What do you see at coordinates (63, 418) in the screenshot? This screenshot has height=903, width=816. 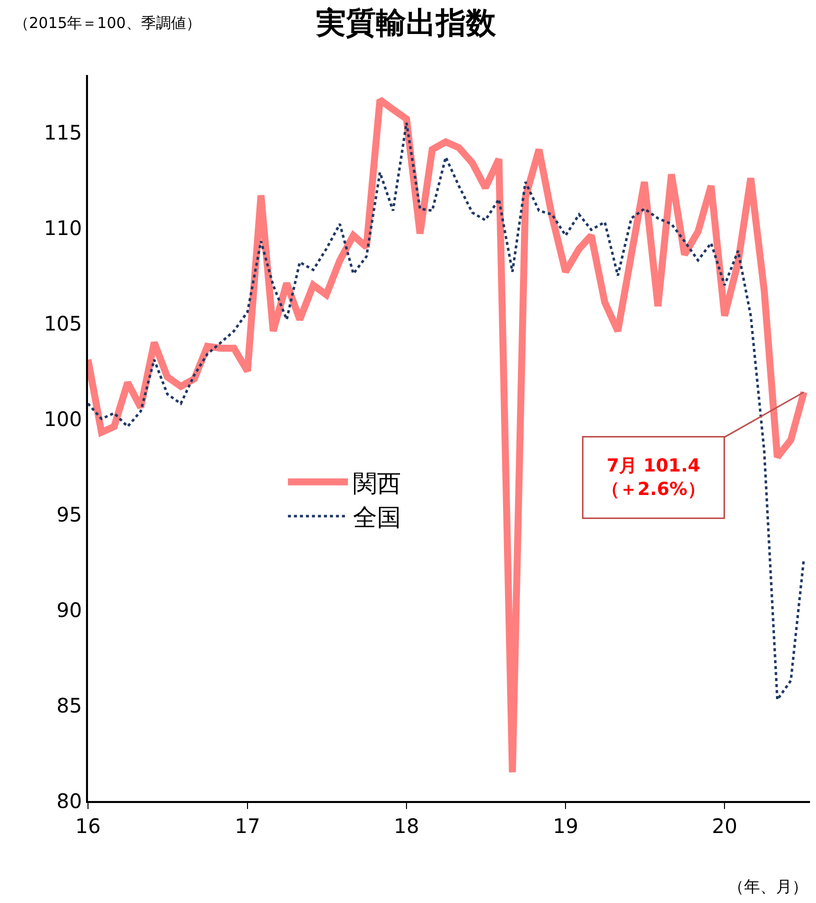 I see `y-tick-label: 100` at bounding box center [63, 418].